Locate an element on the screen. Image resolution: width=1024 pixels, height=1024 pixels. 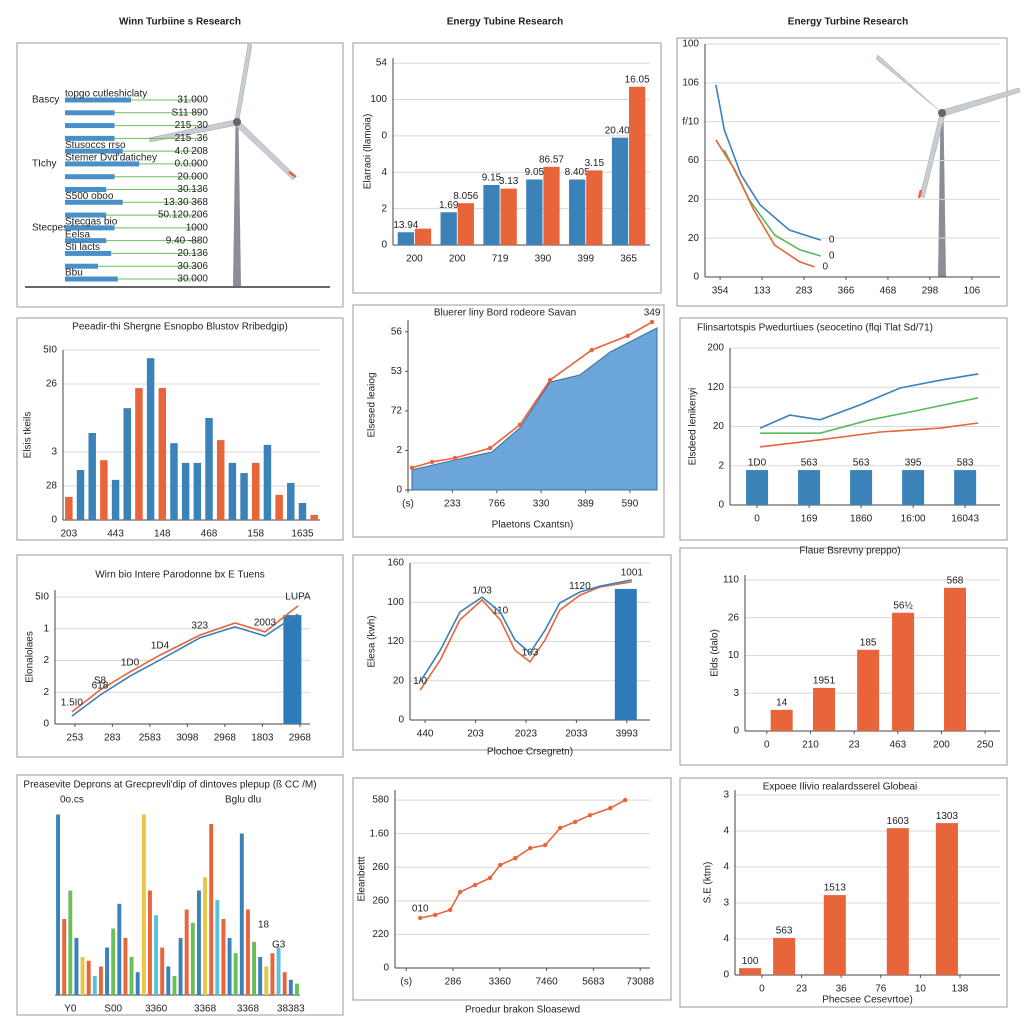
x-tick-label: 133 is located at coordinates (762, 291).